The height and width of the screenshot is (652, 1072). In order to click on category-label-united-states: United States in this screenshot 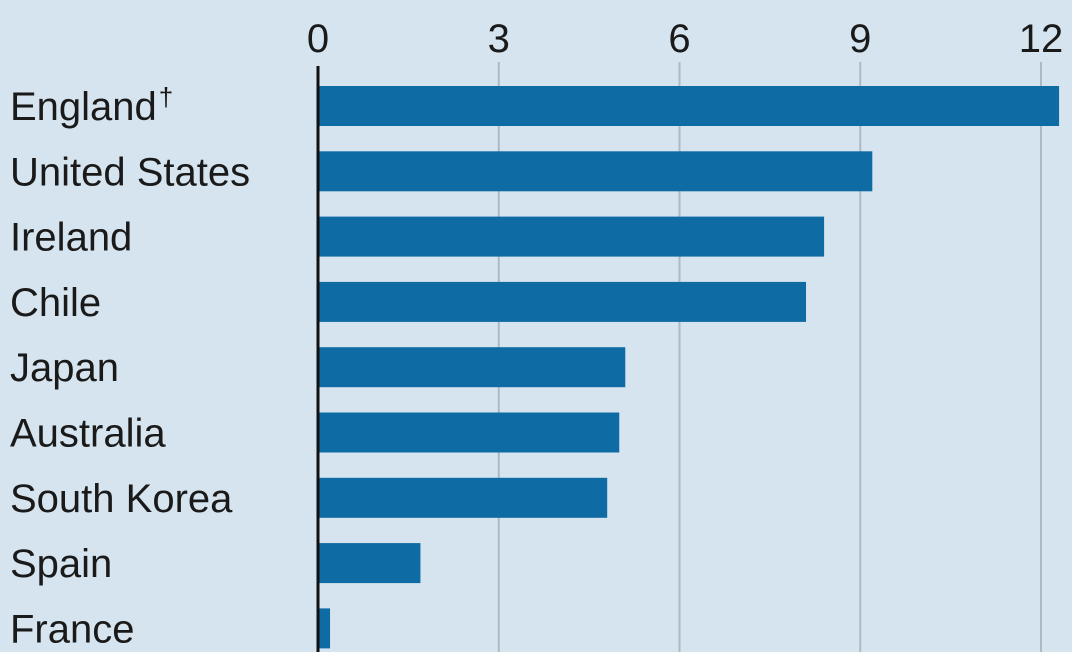, I will do `click(130, 172)`.